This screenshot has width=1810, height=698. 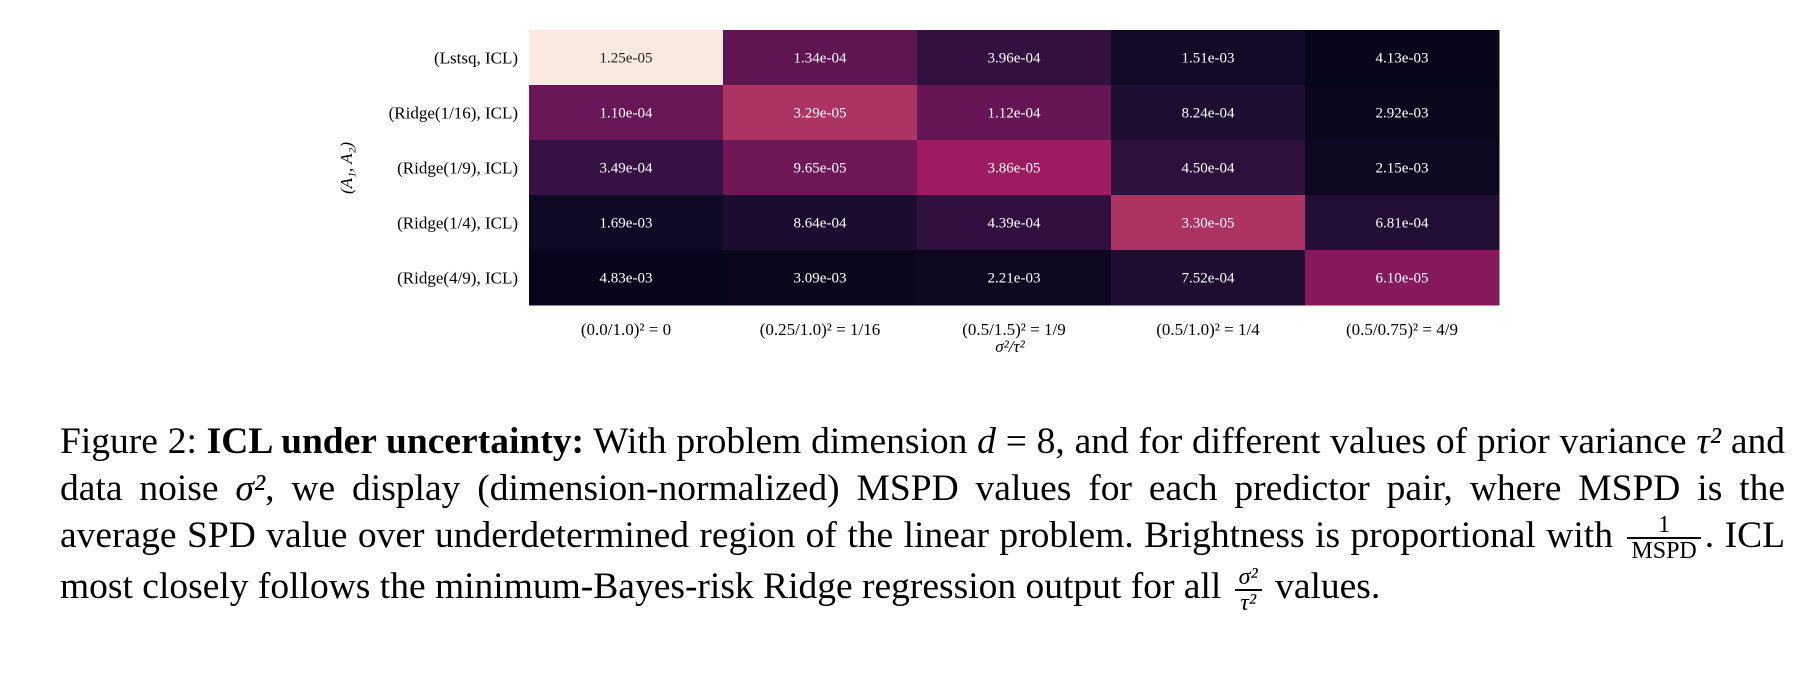 I want to click on cell-value-label: 8.64e-04, so click(x=820, y=224).